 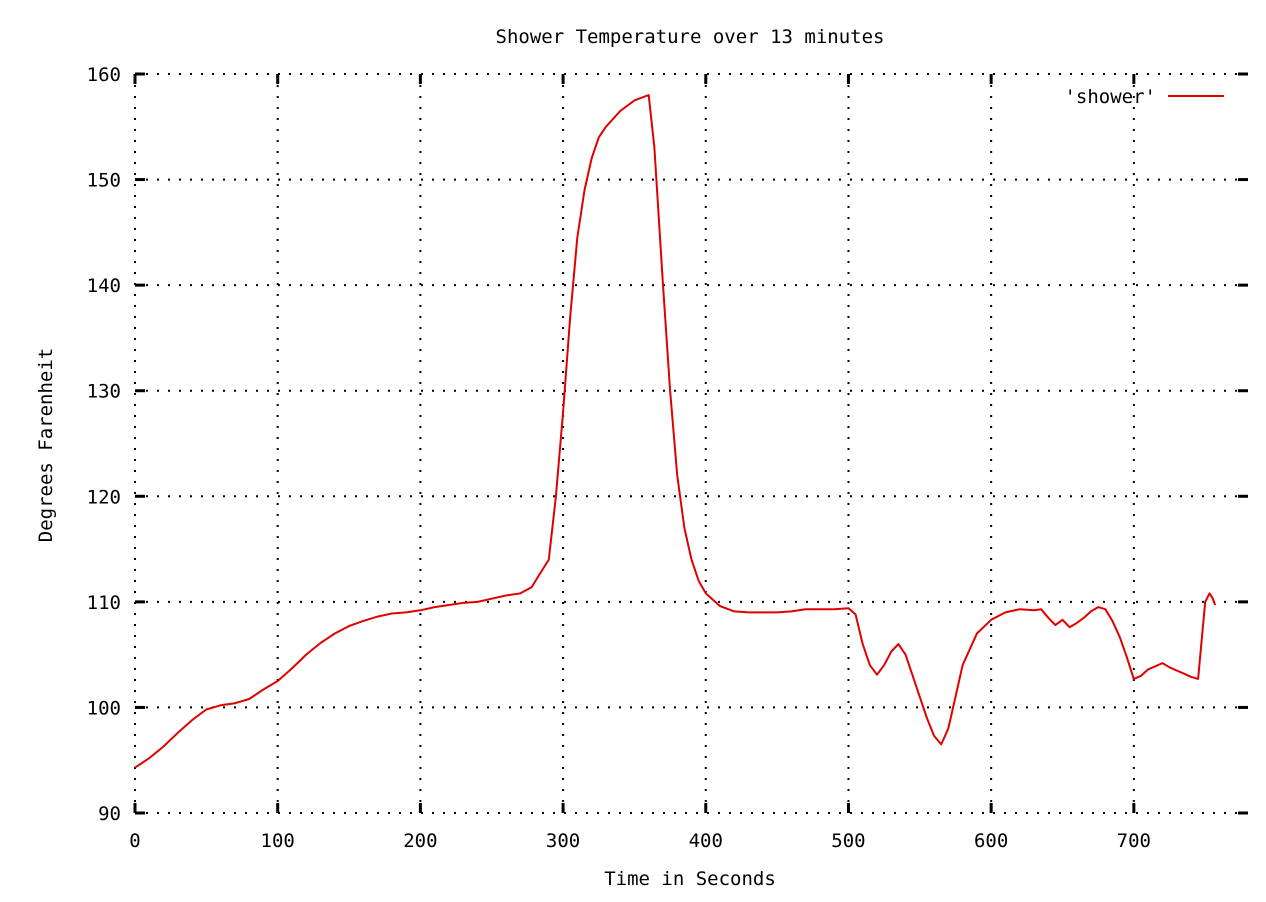 I want to click on tick-label-x: 700, so click(x=1134, y=841).